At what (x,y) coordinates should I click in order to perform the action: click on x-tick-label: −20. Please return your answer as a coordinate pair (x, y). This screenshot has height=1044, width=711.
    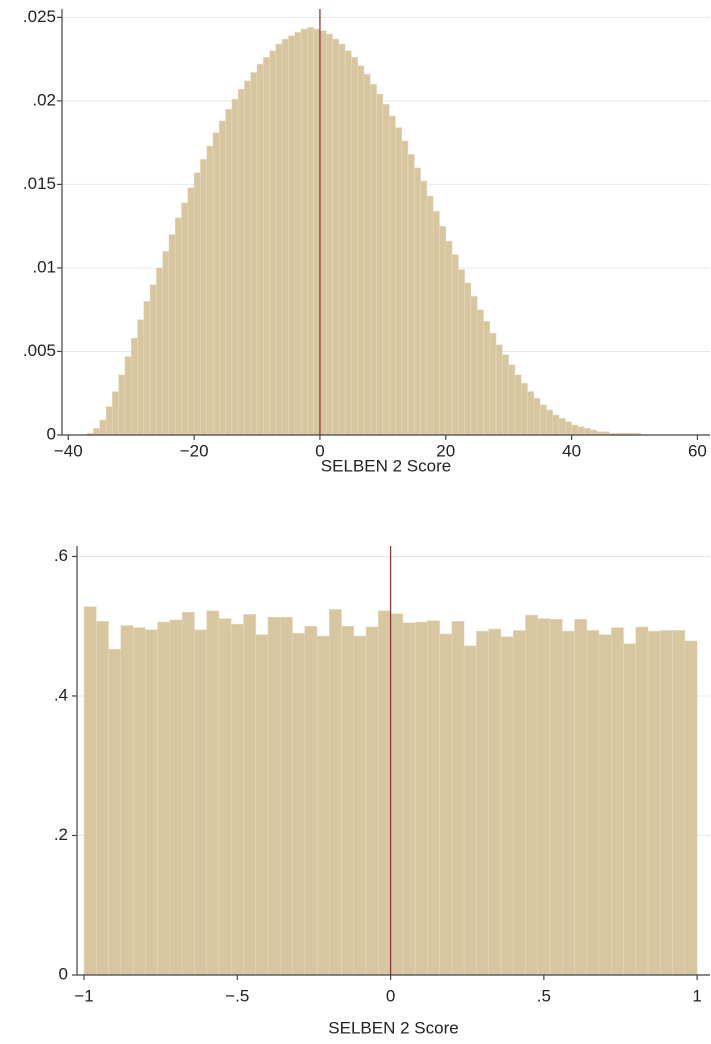
    Looking at the image, I should click on (194, 450).